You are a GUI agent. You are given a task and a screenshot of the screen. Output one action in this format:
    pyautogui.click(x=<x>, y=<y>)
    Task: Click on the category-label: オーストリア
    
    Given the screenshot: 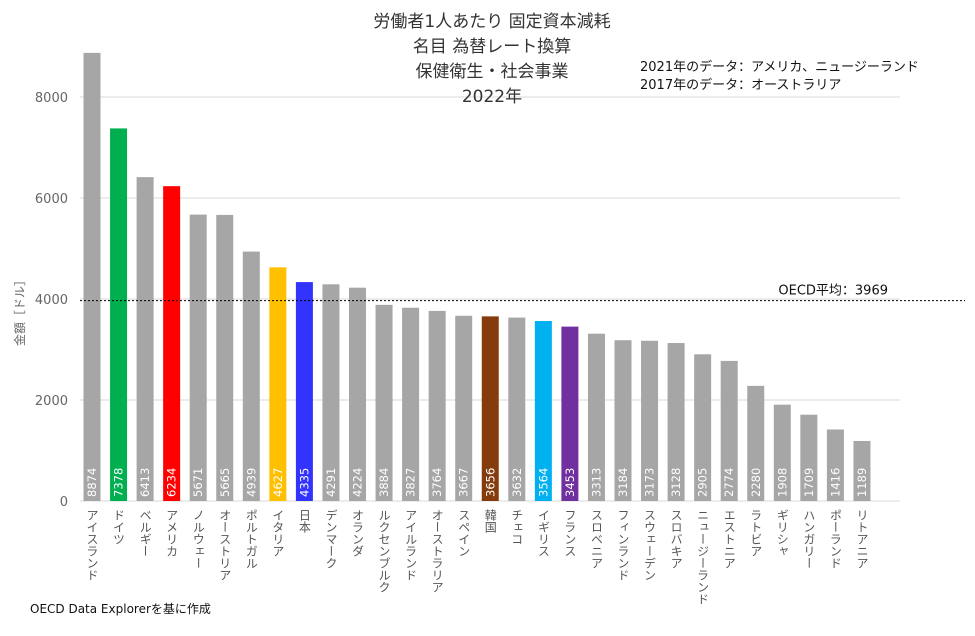 What is the action you would take?
    pyautogui.click(x=225, y=545)
    